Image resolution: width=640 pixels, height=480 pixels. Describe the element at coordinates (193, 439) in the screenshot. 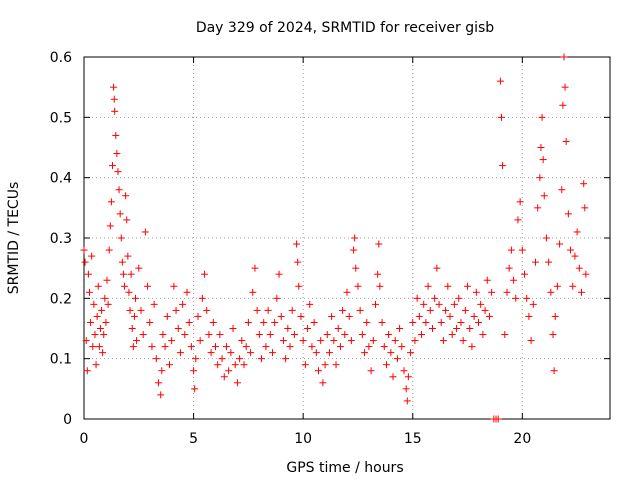

I see `x-tick-label: 5` at that location.